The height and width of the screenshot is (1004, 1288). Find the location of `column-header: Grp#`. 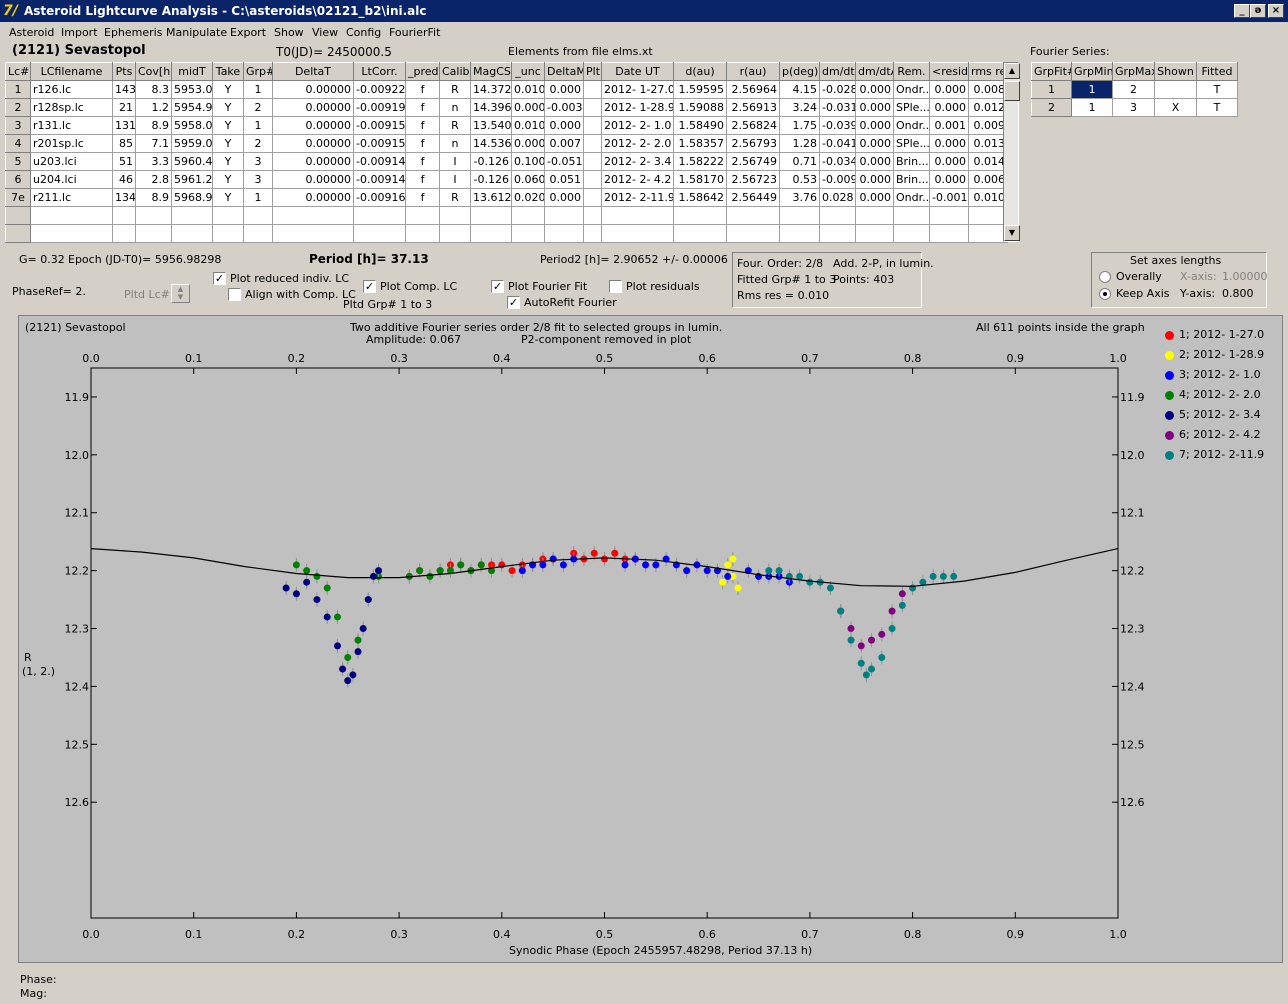

column-header: Grp# is located at coordinates (258, 71).